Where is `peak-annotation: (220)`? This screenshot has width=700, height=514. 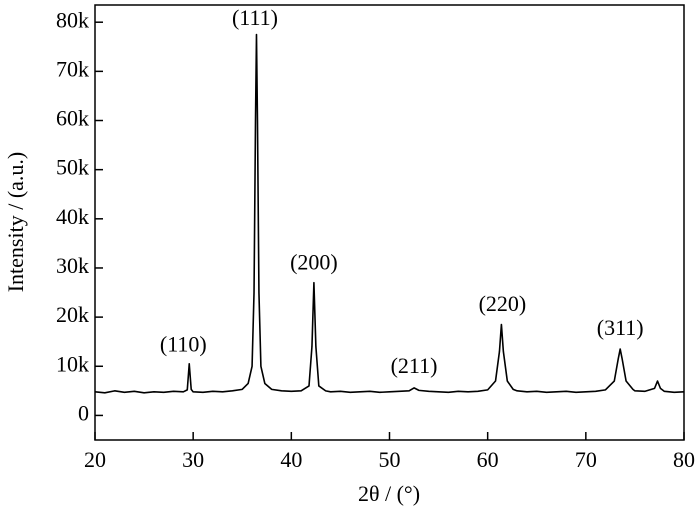 peak-annotation: (220) is located at coordinates (503, 303).